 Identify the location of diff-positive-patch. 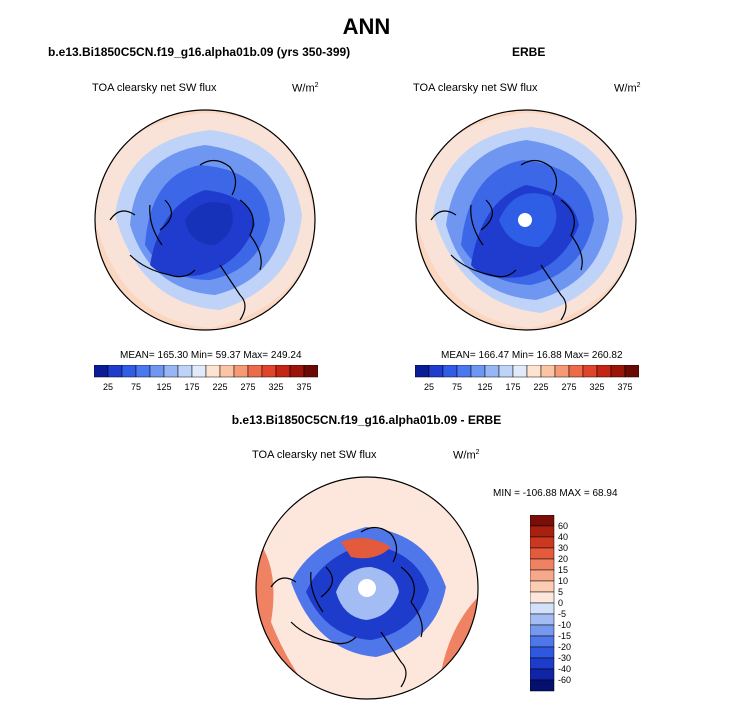
(366, 548).